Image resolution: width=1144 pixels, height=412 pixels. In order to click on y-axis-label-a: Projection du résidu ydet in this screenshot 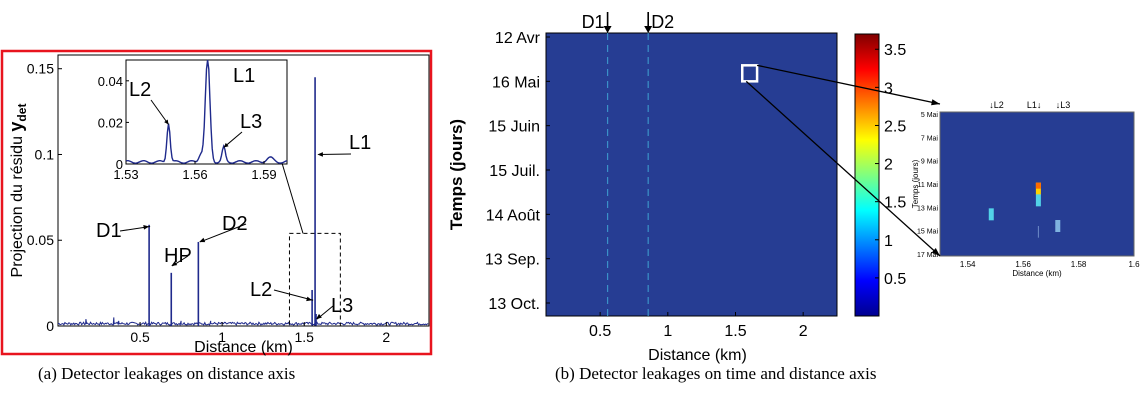, I will do `click(17, 191)`.